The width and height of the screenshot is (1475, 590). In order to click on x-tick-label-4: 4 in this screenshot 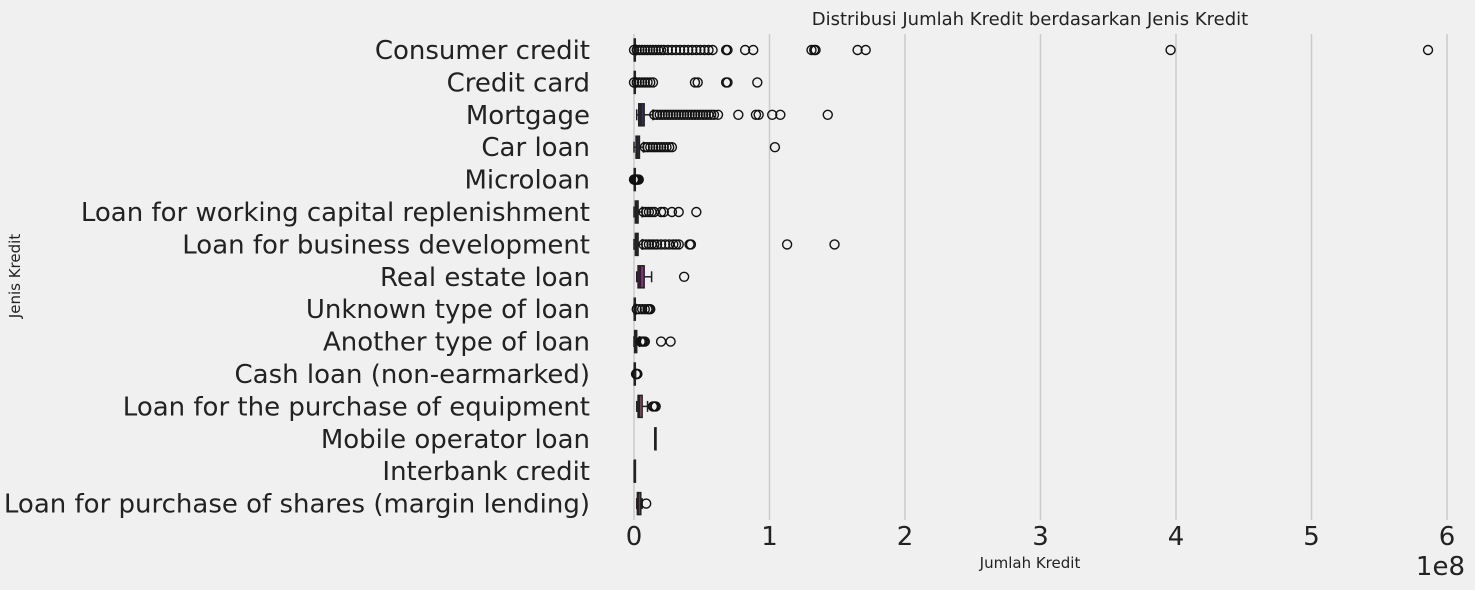, I will do `click(1176, 537)`.